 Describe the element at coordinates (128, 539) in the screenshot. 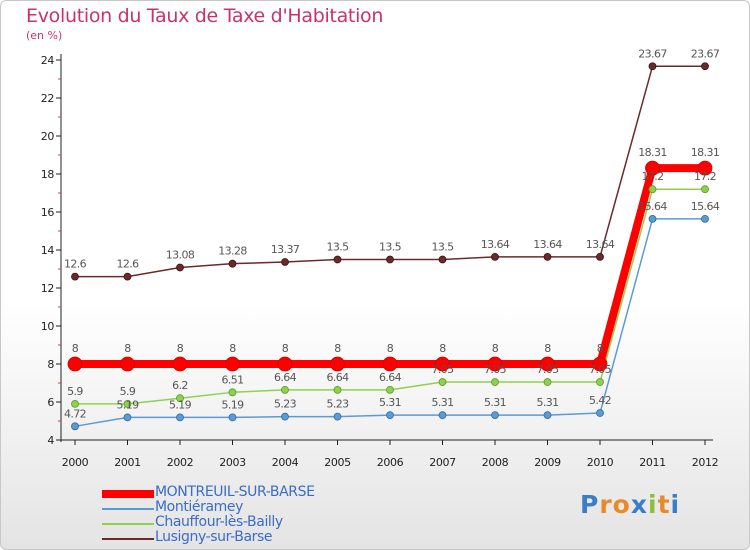

I see `legend-swatch-lusigny` at that location.